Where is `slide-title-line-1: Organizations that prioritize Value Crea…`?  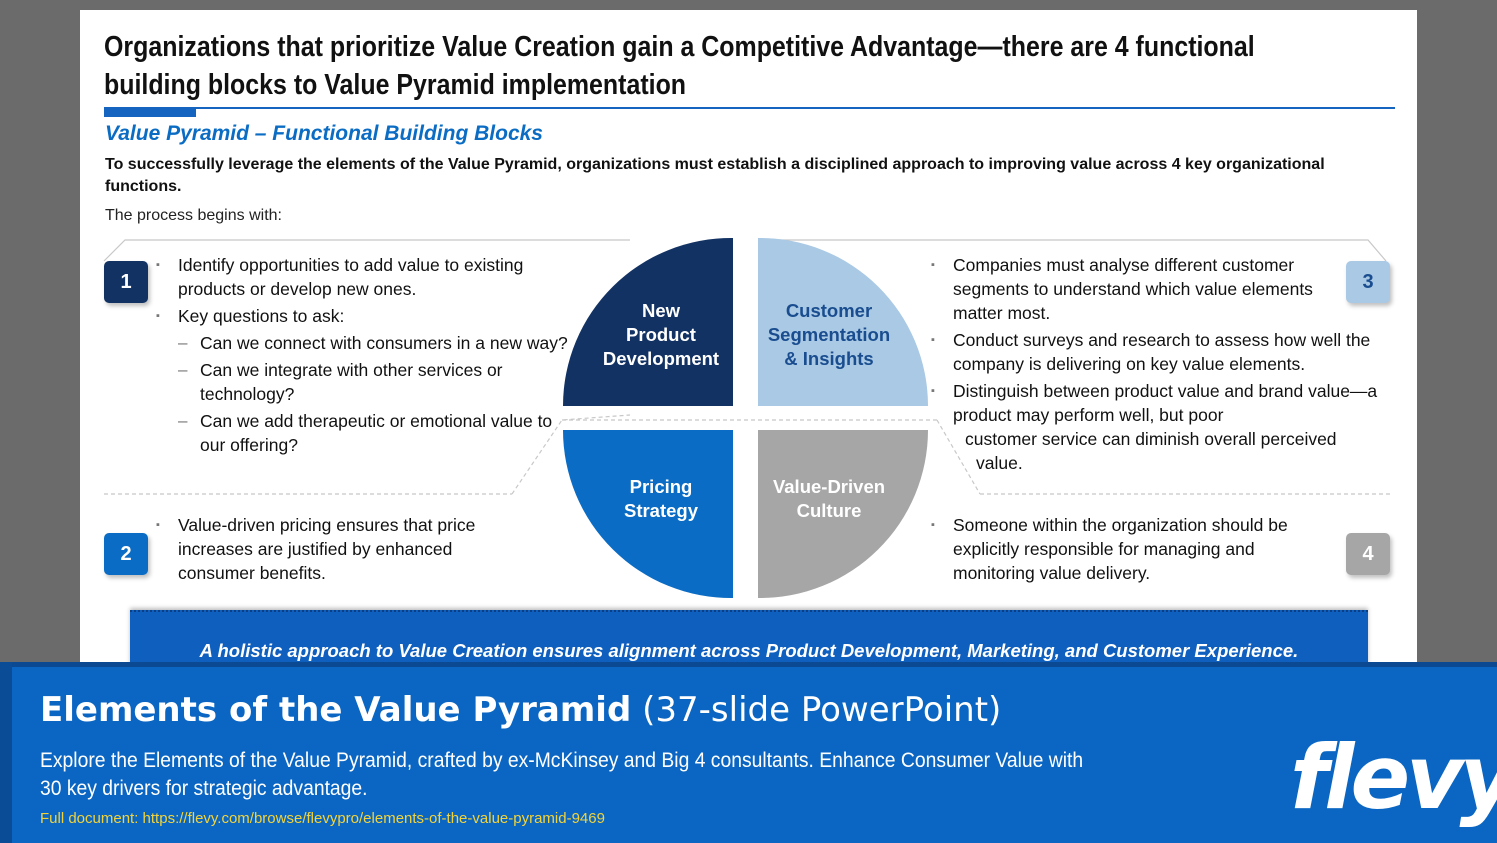
slide-title-line-1: Organizations that prioritize Value Crea… is located at coordinates (679, 47).